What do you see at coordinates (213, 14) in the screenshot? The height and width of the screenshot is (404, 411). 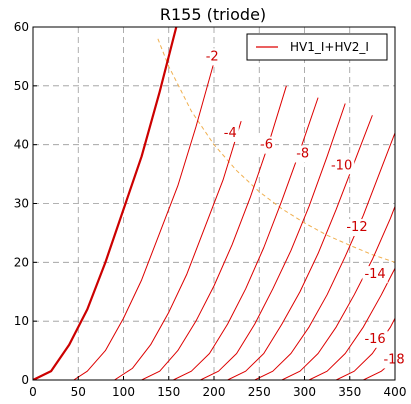 I see `chart-title: R155 (triode)` at bounding box center [213, 14].